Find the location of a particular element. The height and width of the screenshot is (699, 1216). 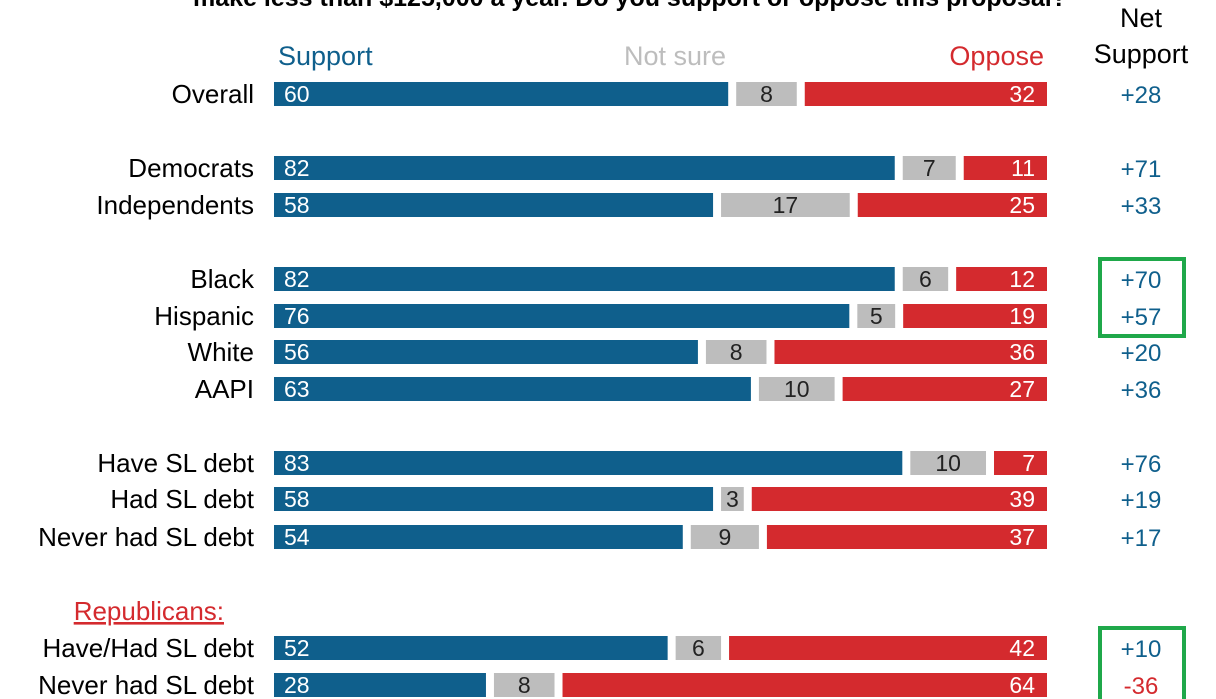

chart-row: Hispanic 76 5 19 +57 is located at coordinates (657, 316).